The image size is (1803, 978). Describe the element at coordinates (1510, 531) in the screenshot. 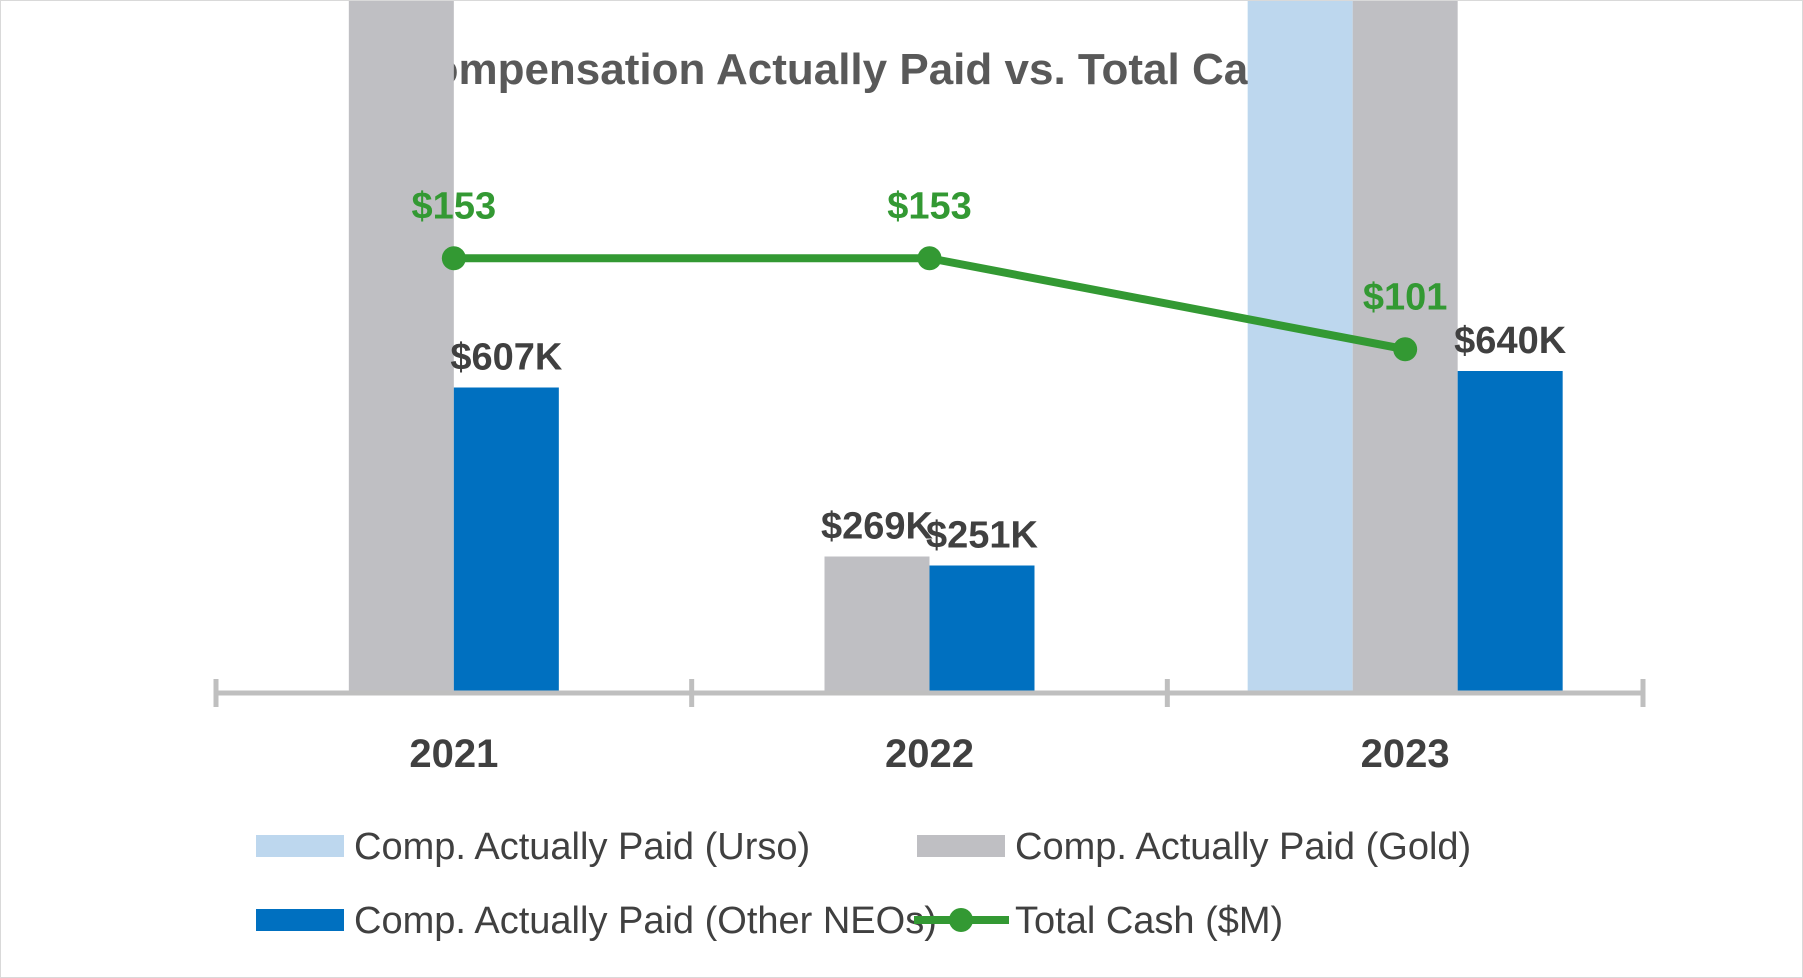

I see `bar-comp-actually-paid-other-neos-2023` at that location.